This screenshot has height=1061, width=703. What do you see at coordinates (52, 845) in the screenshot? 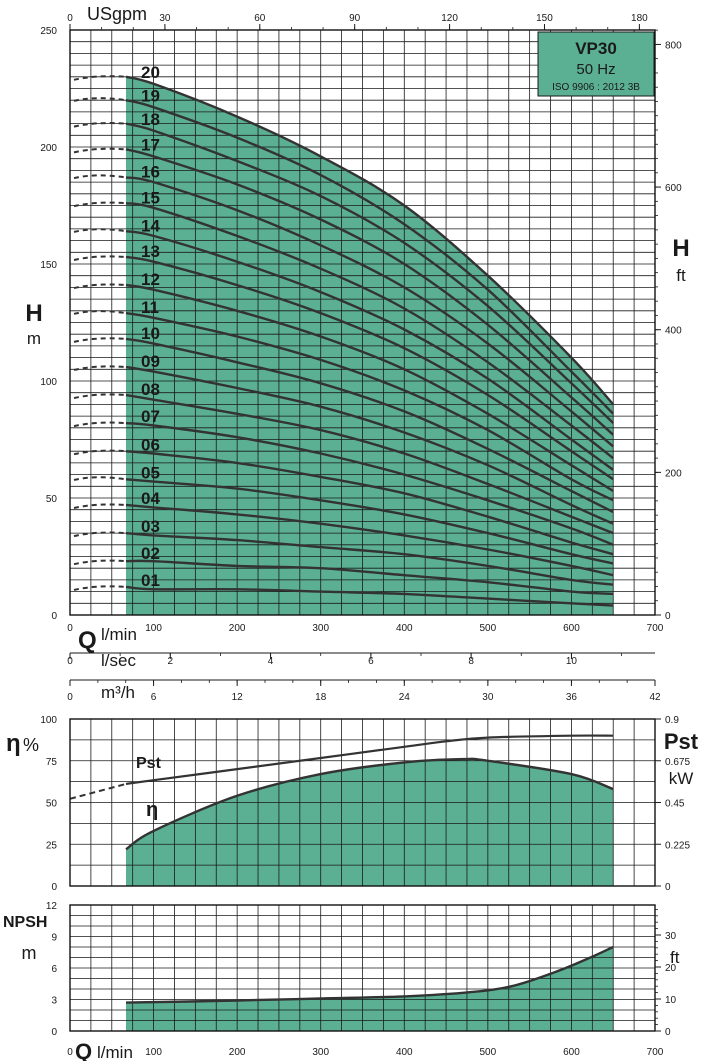
I see `eta-tick-label: 25` at bounding box center [52, 845].